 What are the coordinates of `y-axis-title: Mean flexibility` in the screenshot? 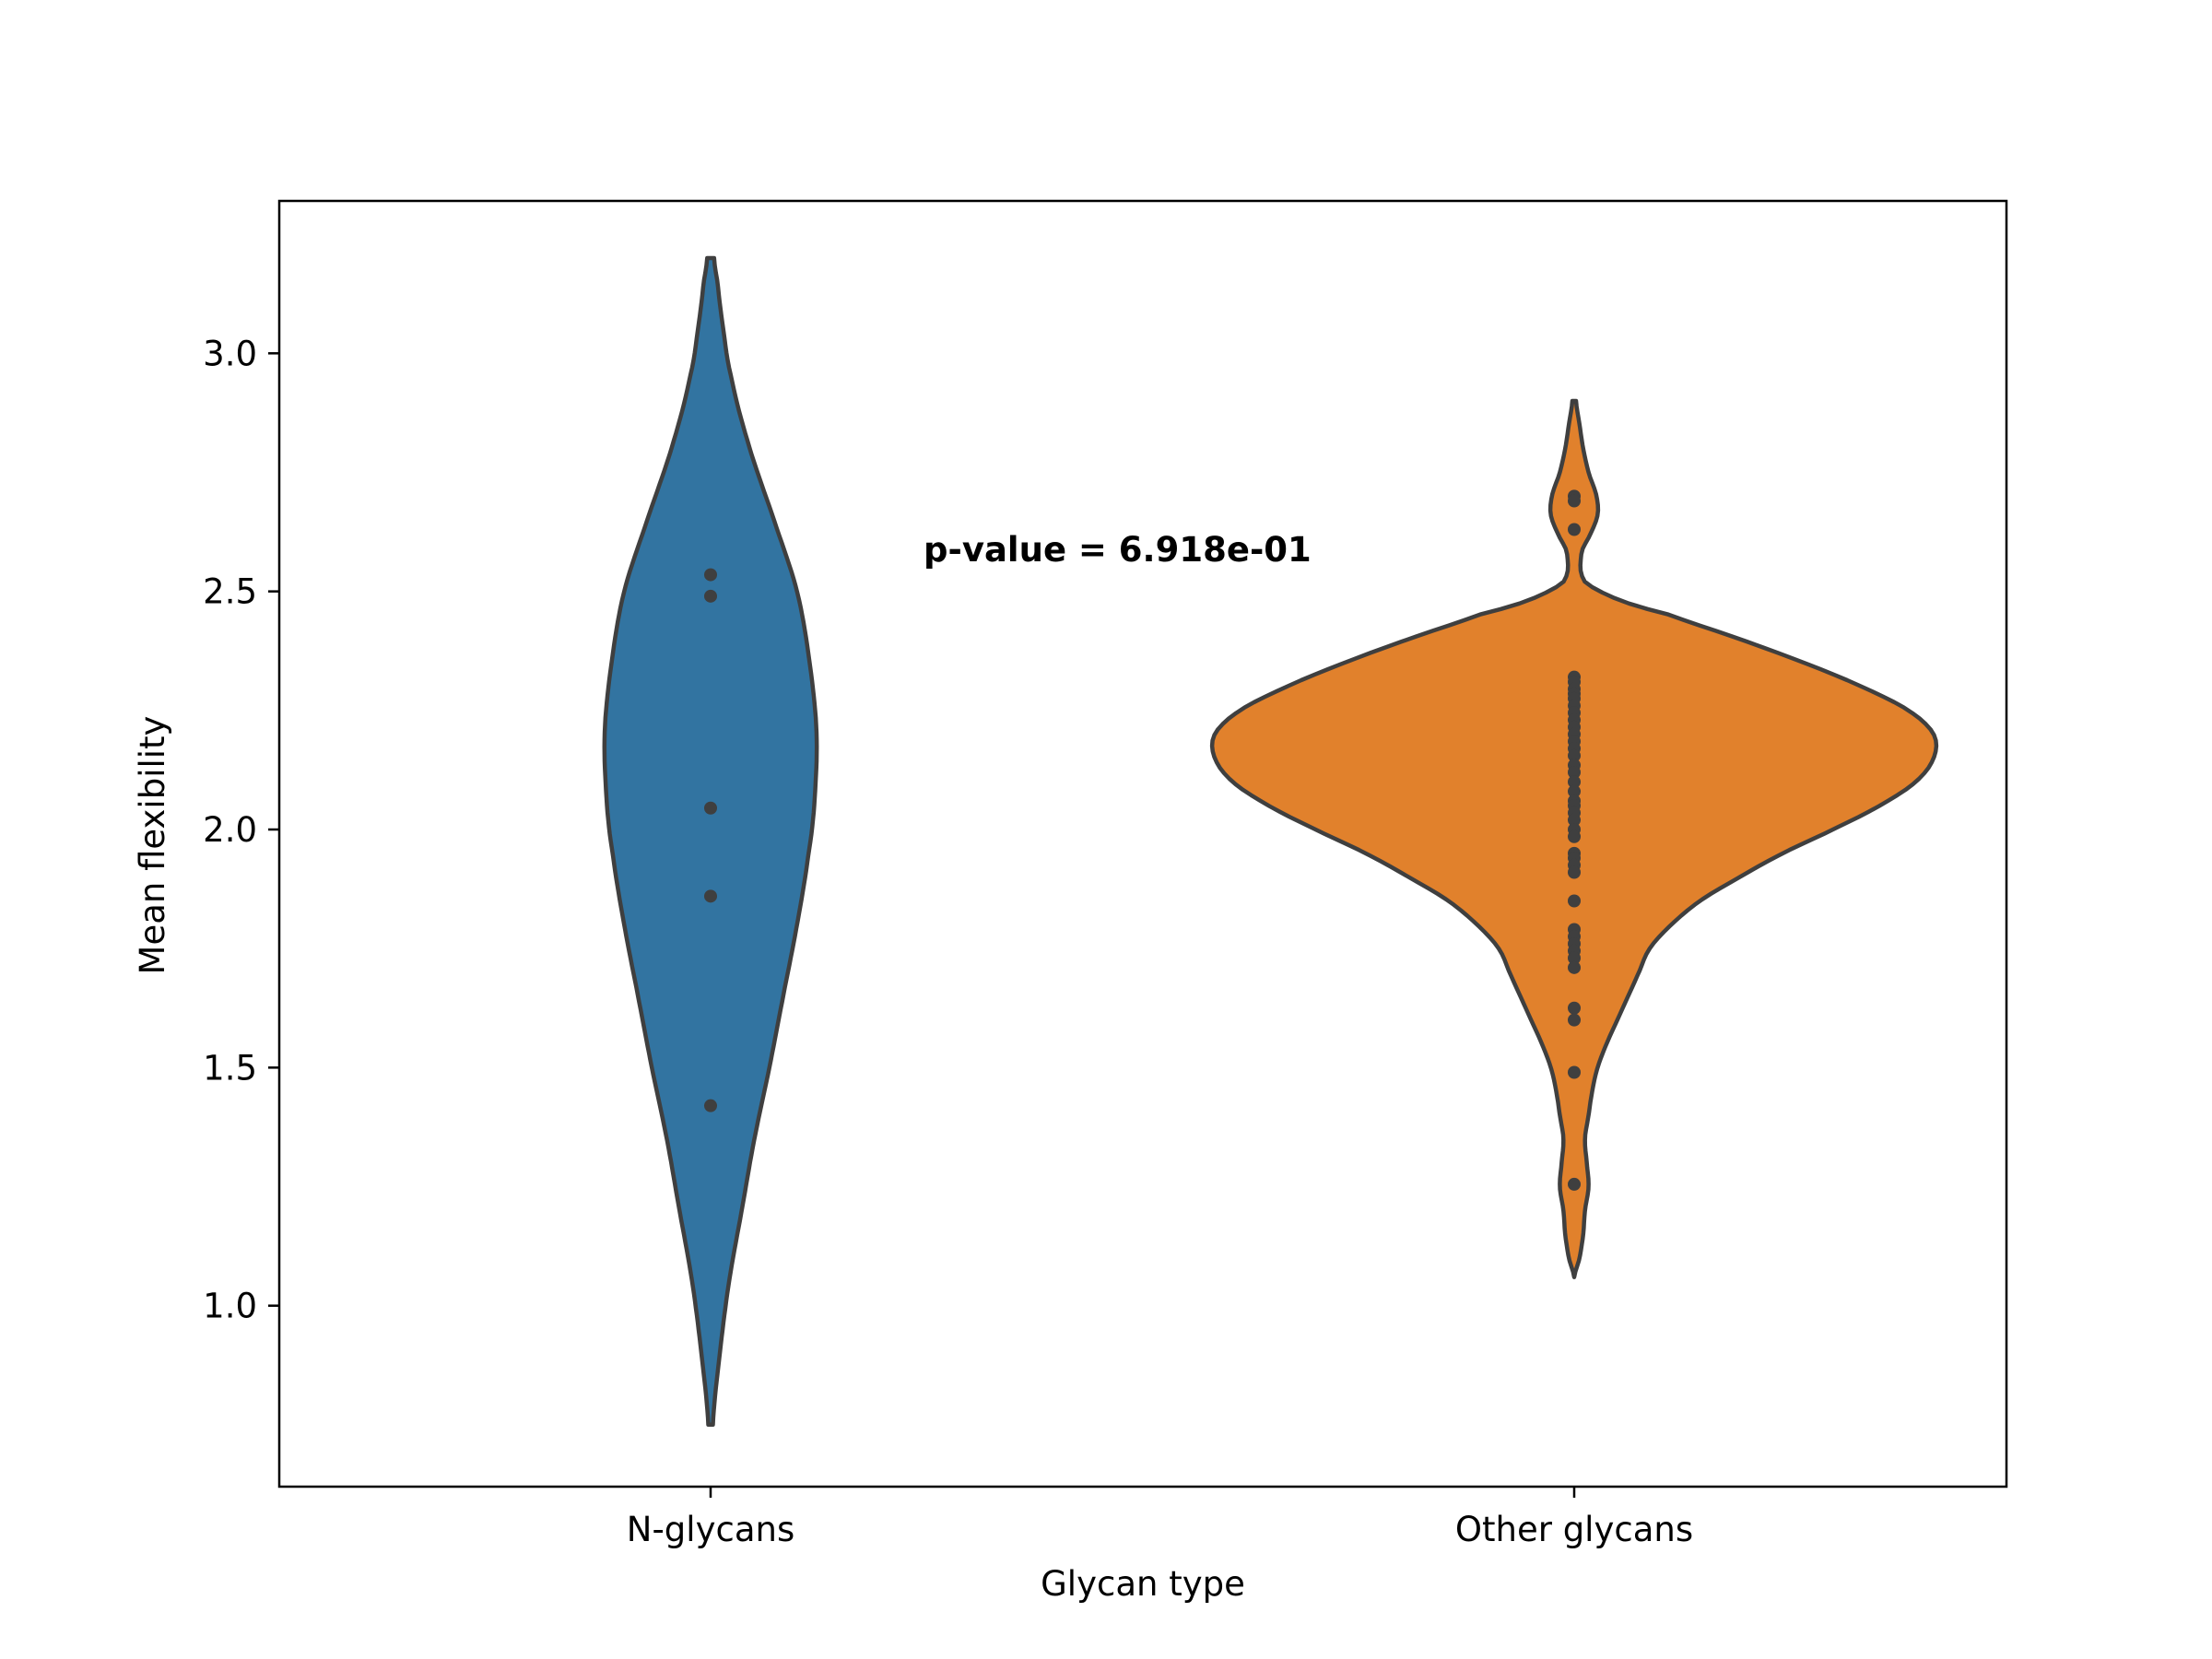 It's located at (152, 845).